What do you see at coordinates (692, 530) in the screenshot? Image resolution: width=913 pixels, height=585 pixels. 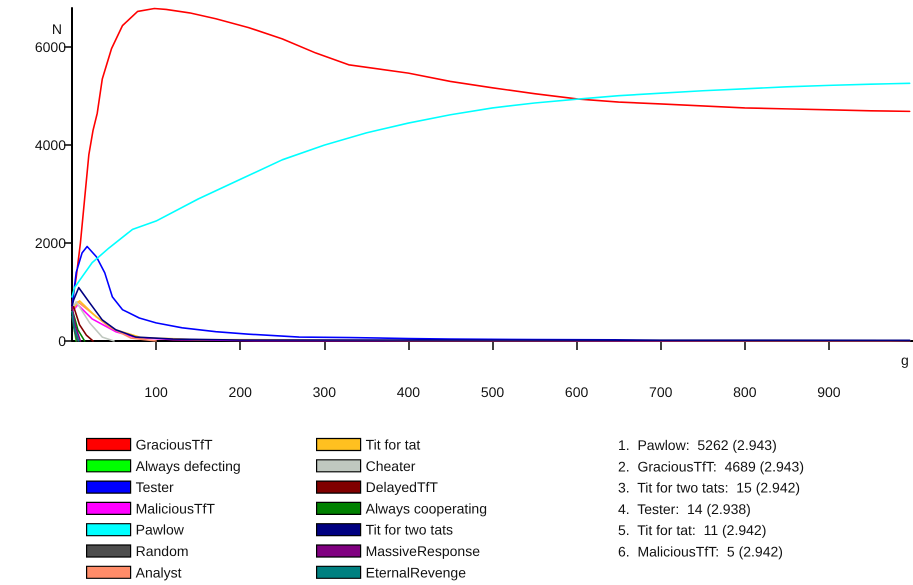 I see `text: 5. Tit for tat: 11 (2.942)` at bounding box center [692, 530].